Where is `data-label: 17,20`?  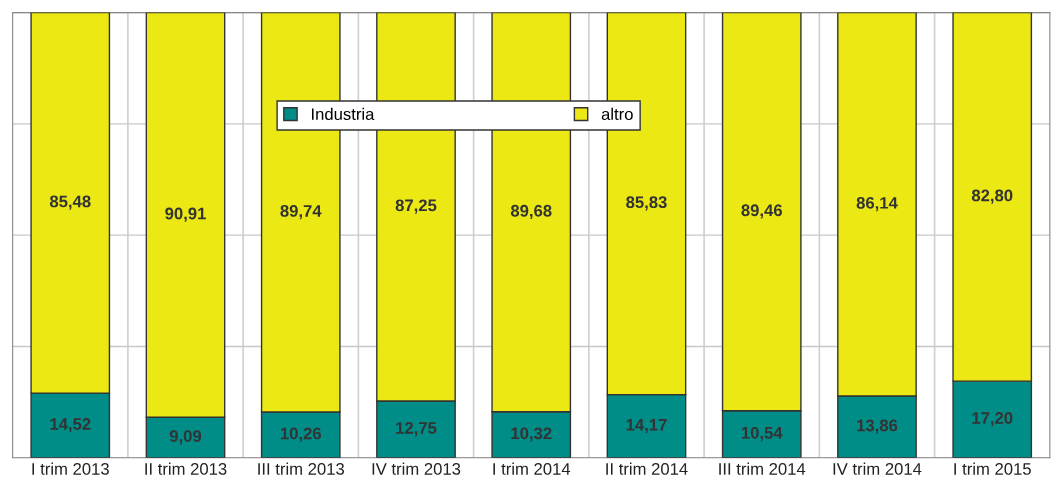 data-label: 17,20 is located at coordinates (992, 419).